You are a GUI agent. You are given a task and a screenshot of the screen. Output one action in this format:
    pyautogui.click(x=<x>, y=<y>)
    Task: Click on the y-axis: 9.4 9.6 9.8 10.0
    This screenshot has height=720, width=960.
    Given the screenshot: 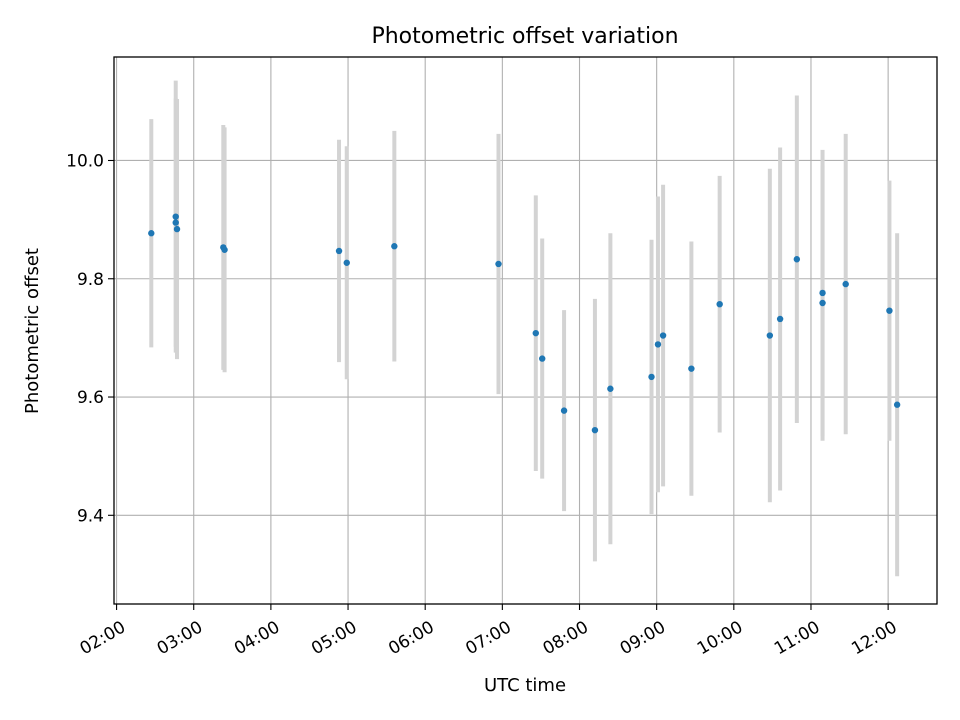 What is the action you would take?
    pyautogui.click(x=90, y=338)
    